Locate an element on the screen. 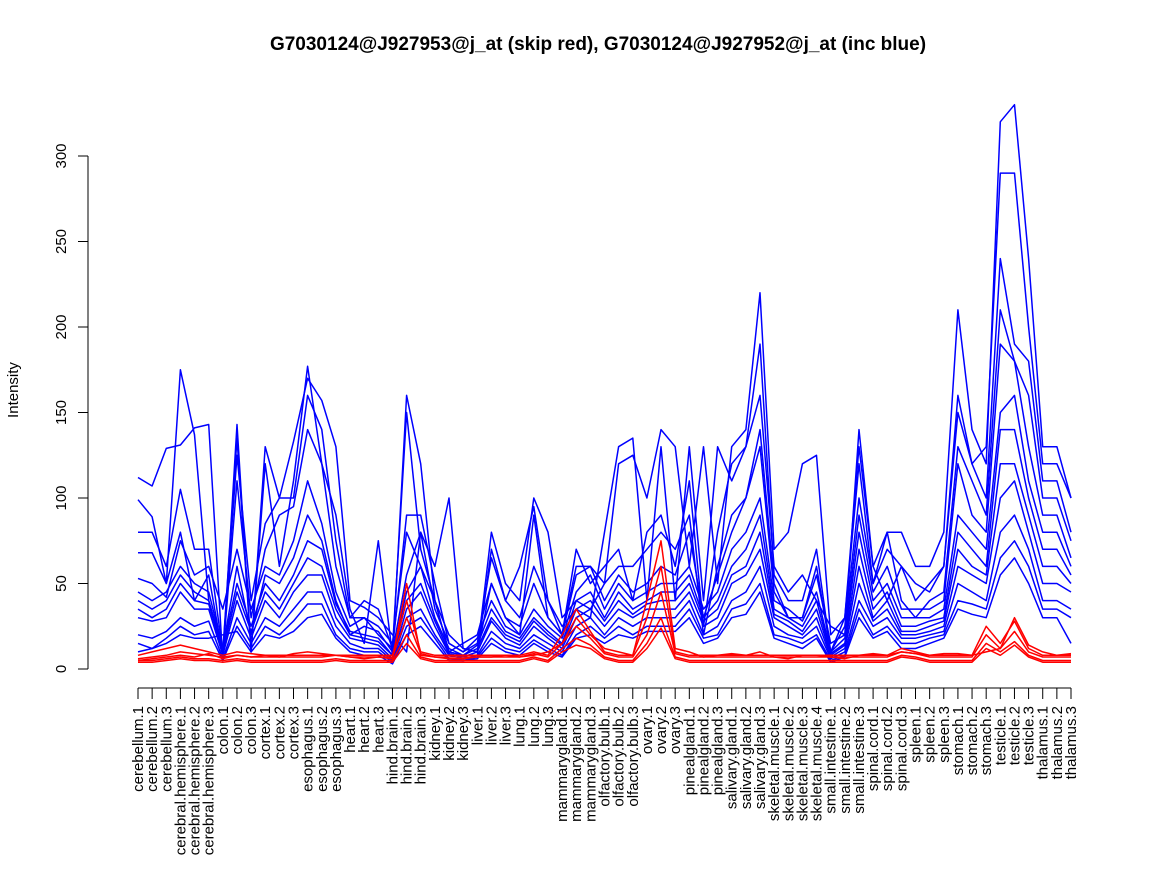 The image size is (1152, 869). x-tick-label: lung.3 is located at coordinates (548, 726).